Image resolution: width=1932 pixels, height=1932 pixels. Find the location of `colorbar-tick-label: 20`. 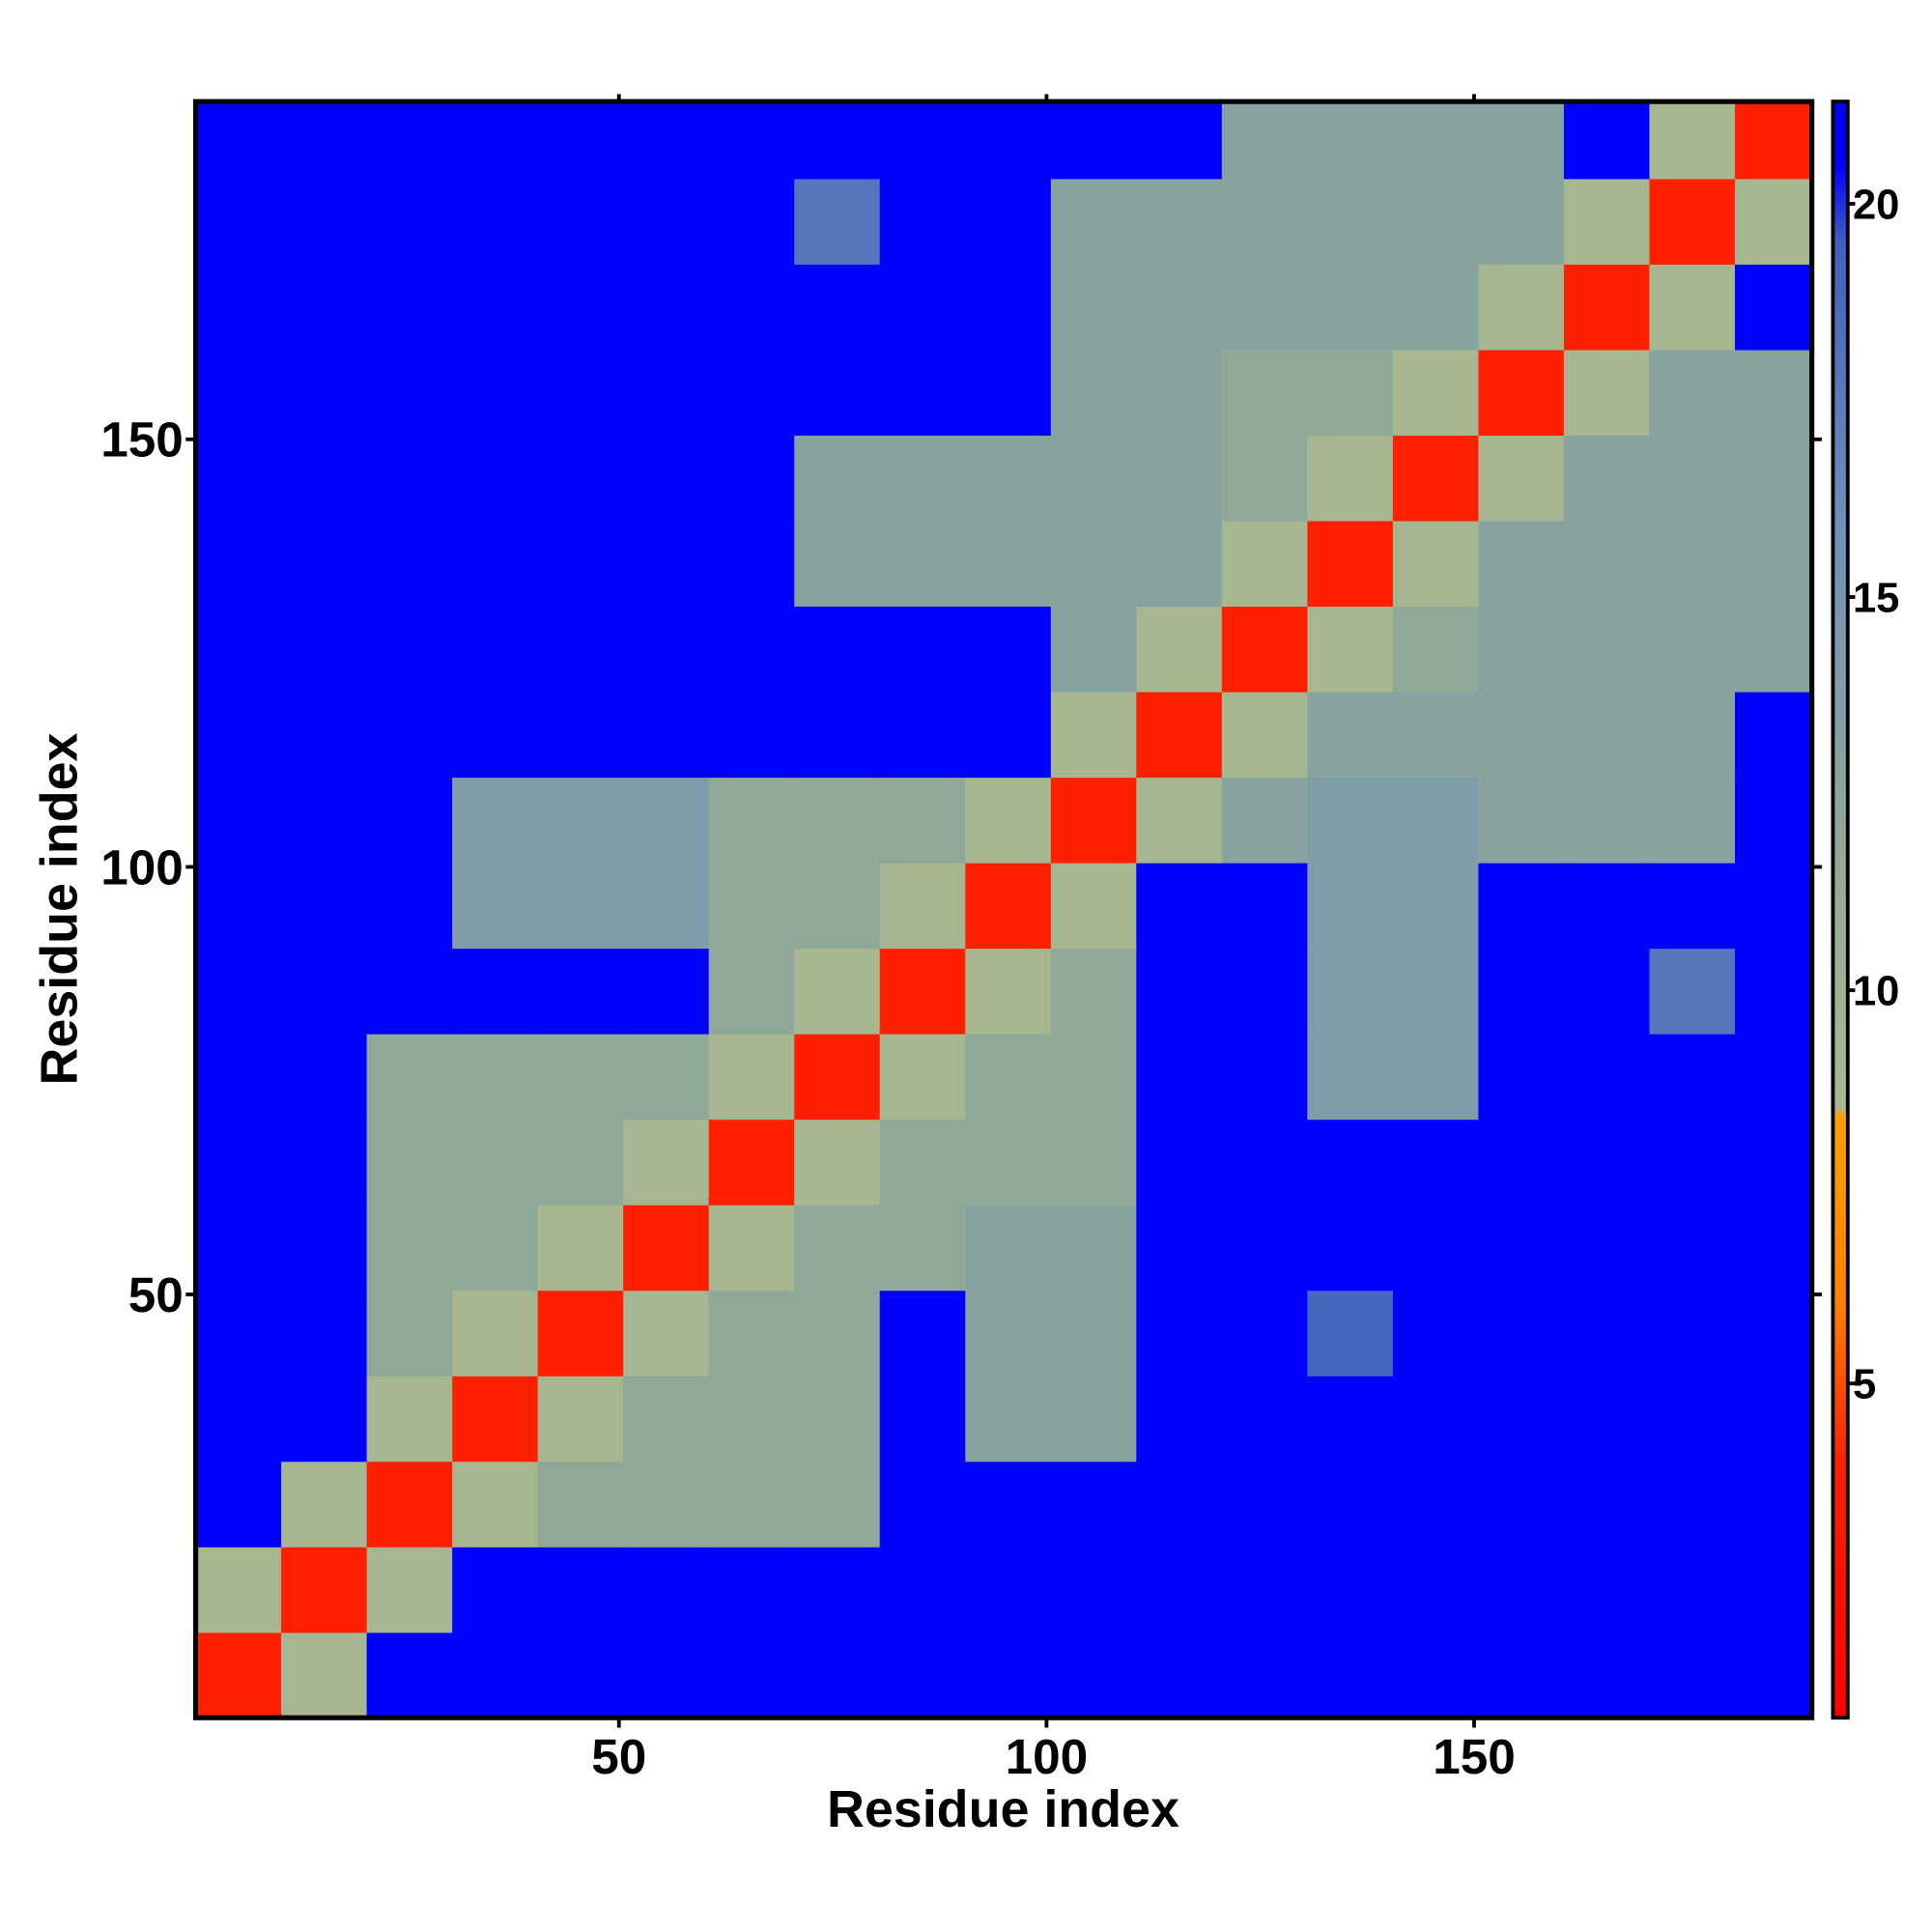

colorbar-tick-label: 20 is located at coordinates (1876, 205).